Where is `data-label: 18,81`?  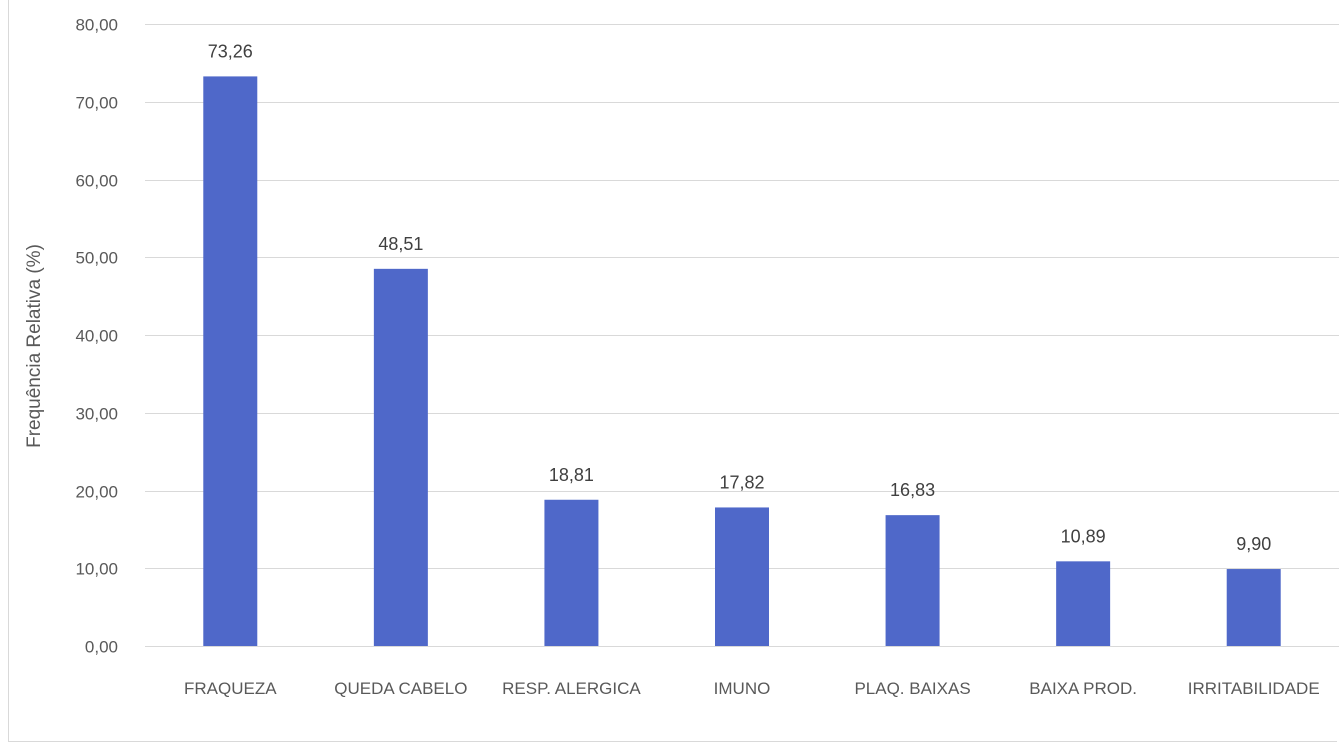 data-label: 18,81 is located at coordinates (571, 475).